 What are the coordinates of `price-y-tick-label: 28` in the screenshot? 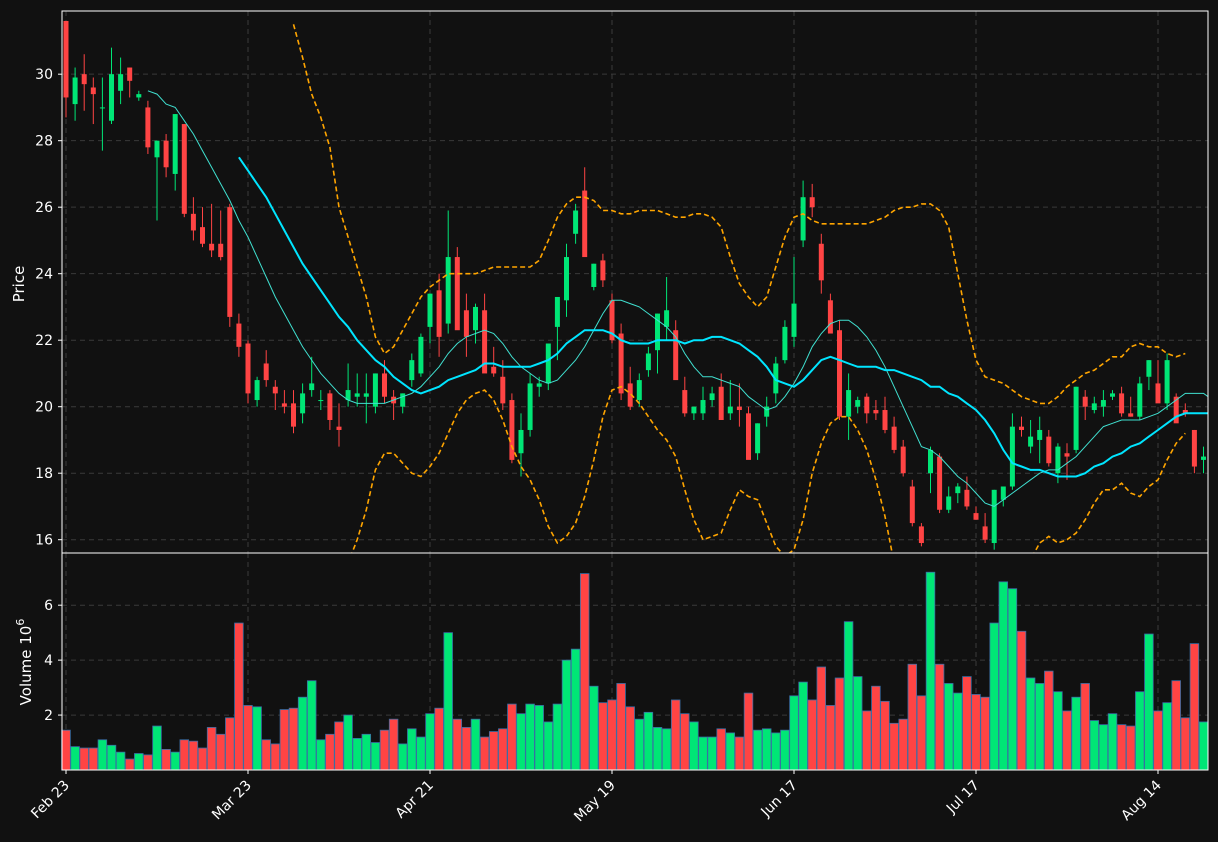 It's located at (44, 142).